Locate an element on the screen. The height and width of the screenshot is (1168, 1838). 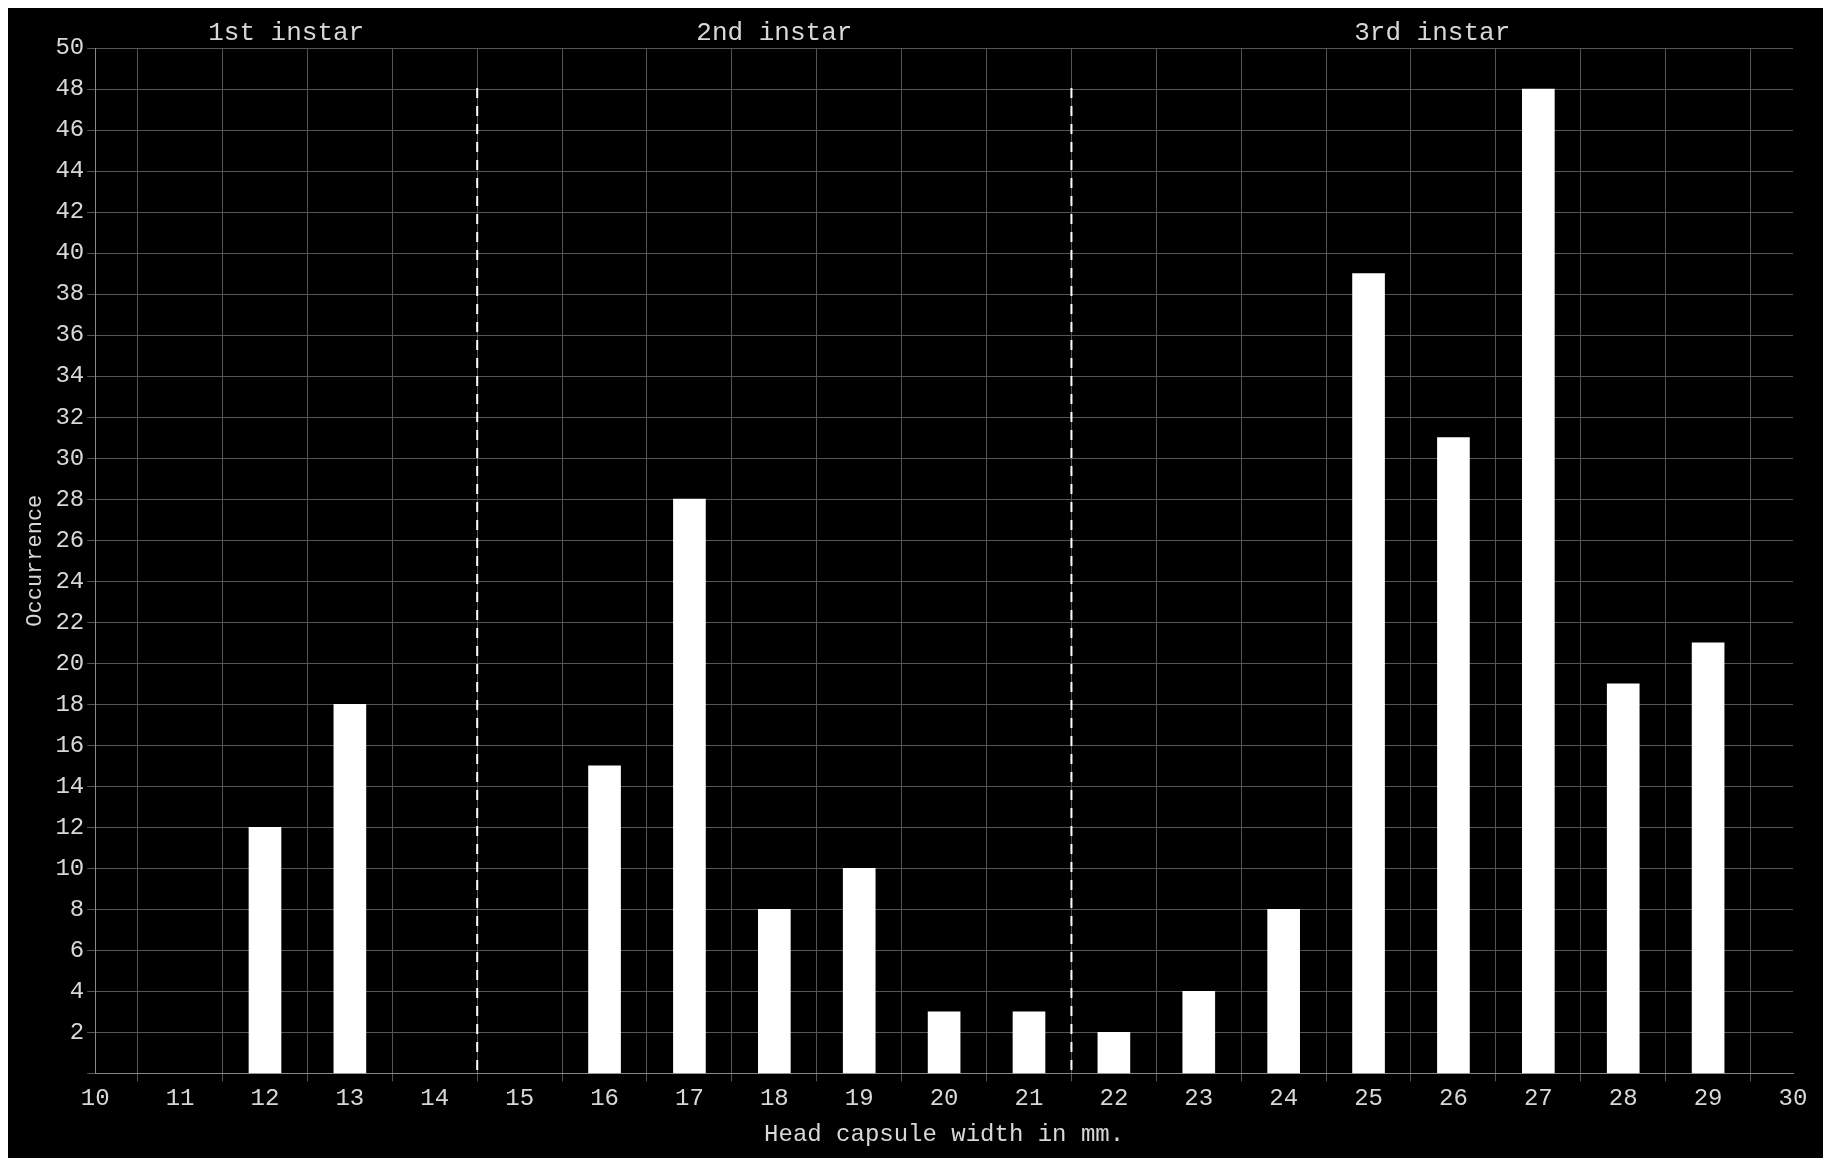
y-tick-label: 28 is located at coordinates (70, 499).